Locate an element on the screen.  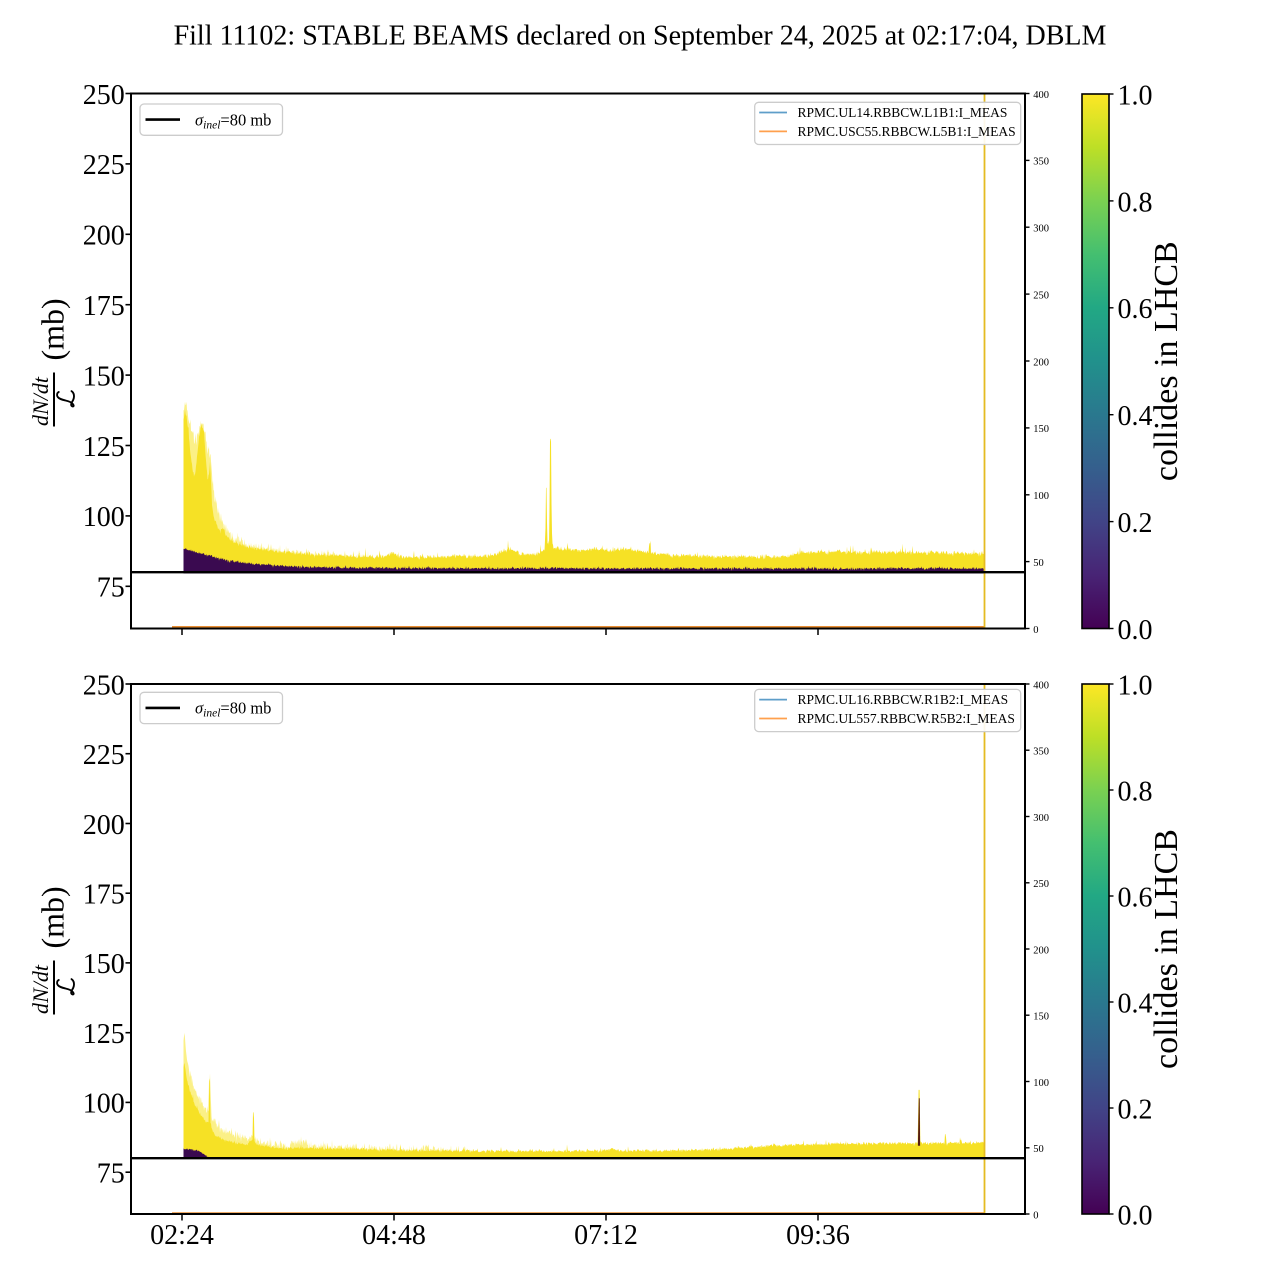
svg-text: RPMC.UL557.RBBCW.R5B2:I_MEAS is located at coordinates (906, 718).